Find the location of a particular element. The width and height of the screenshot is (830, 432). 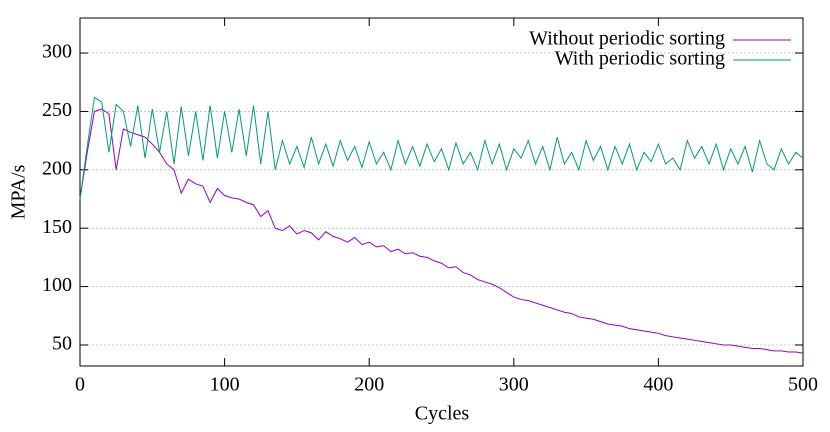

x-tick-label: 400 is located at coordinates (658, 385).